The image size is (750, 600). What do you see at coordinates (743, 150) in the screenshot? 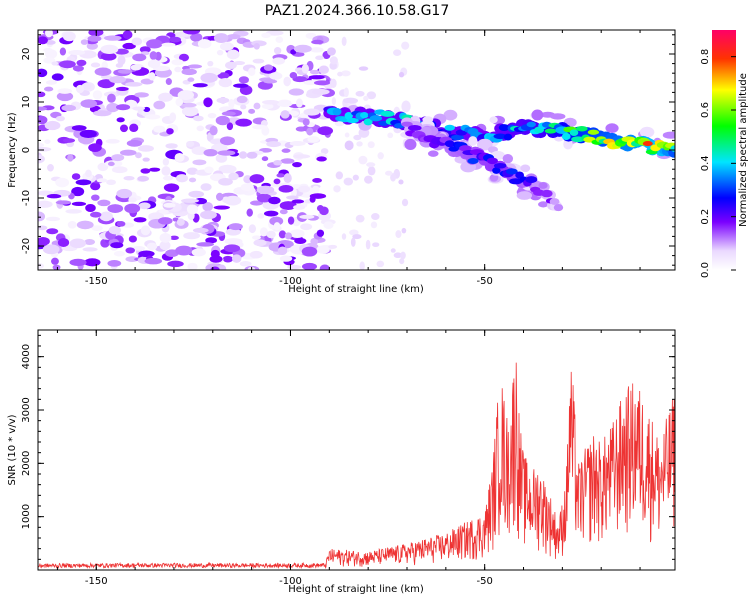
I see `colorbar-label: Normalized spectral amplitude` at bounding box center [743, 150].